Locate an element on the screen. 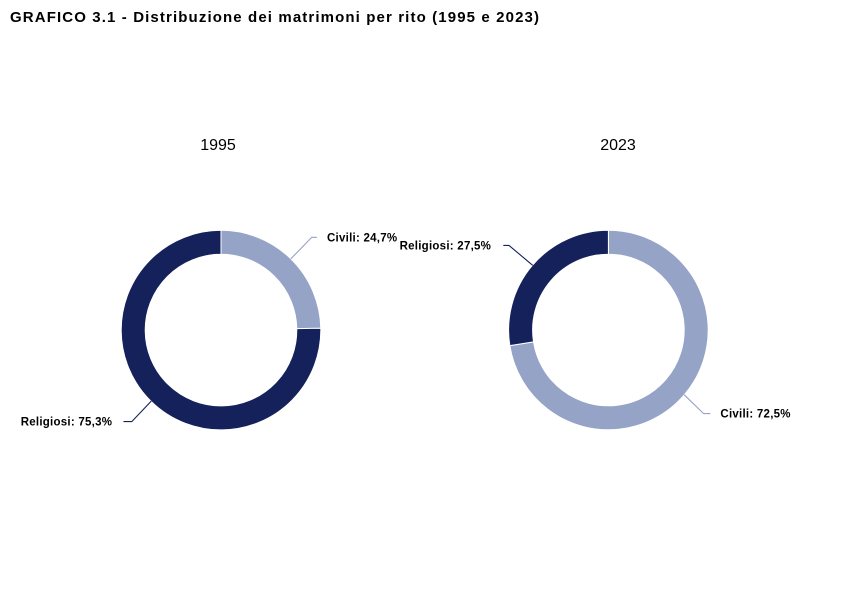 The height and width of the screenshot is (600, 850). svg-text: 2023 is located at coordinates (618, 145).